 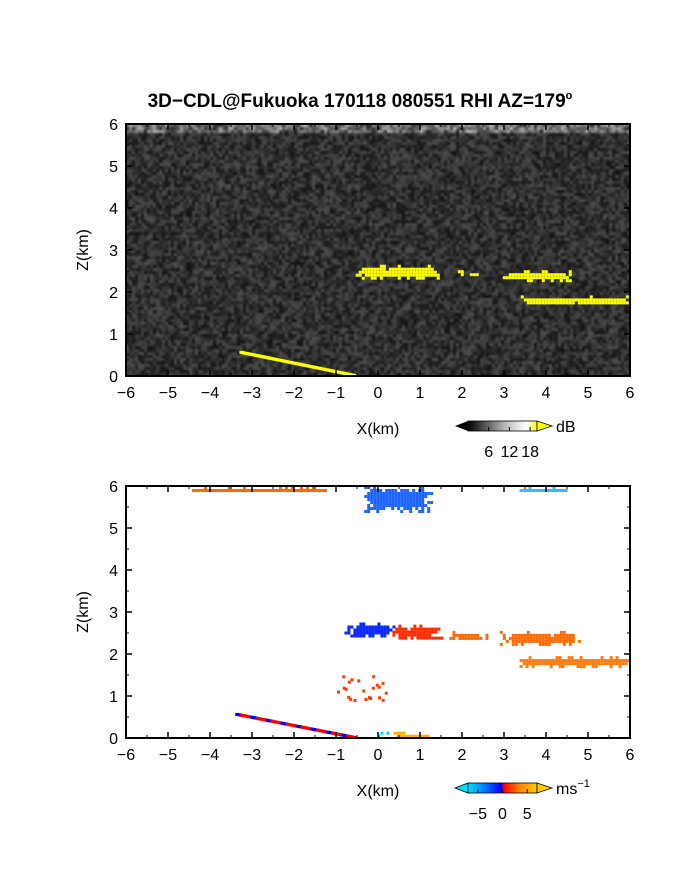 I want to click on bottom-xtick-label: −3, so click(x=252, y=755).